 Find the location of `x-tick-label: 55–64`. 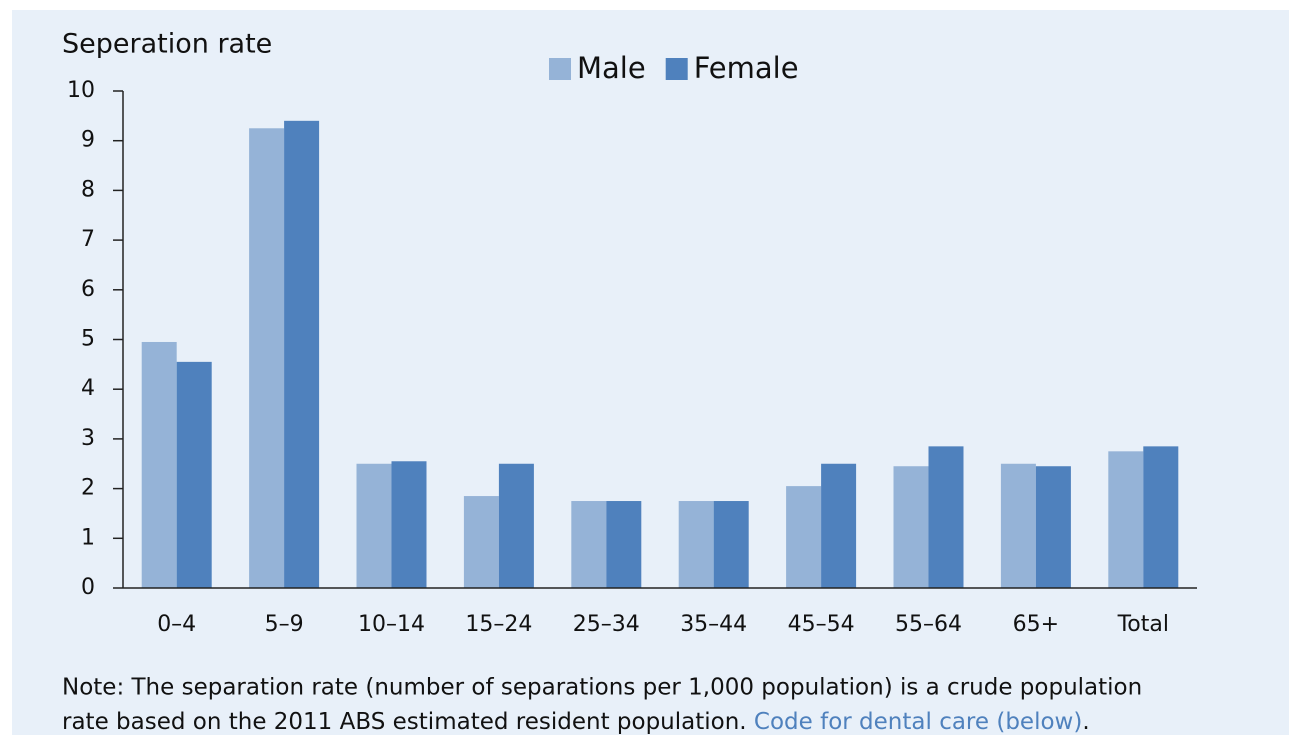

x-tick-label: 55–64 is located at coordinates (928, 624).